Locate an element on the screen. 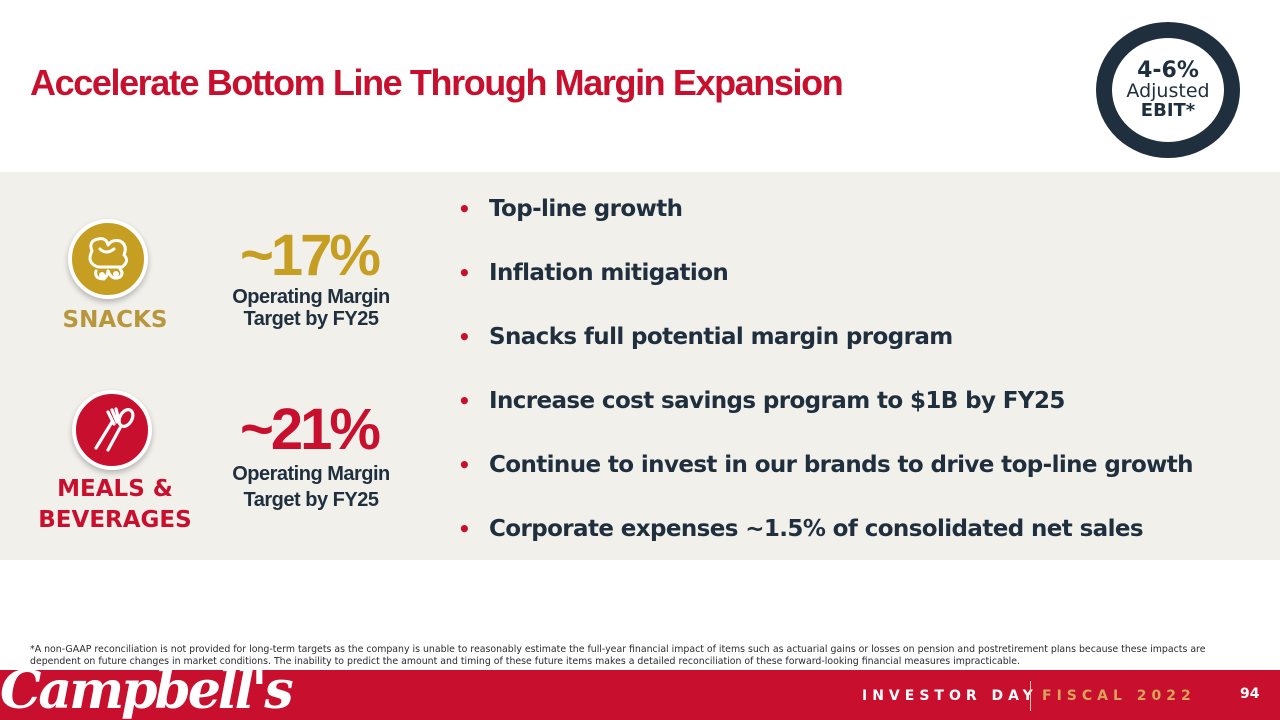 The image size is (1280, 720). fork-spoon-icon is located at coordinates (112, 430).